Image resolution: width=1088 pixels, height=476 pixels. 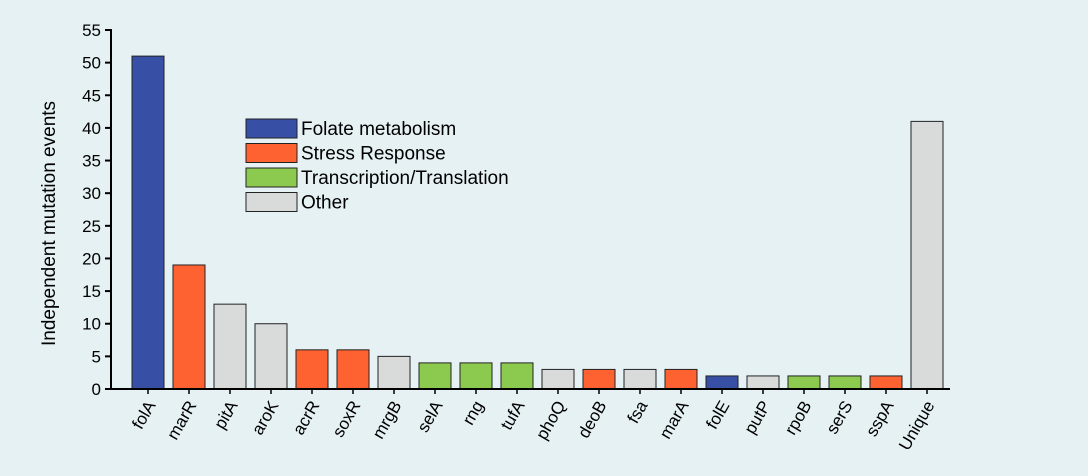 What do you see at coordinates (96, 356) in the screenshot?
I see `y-tick-label: 5` at bounding box center [96, 356].